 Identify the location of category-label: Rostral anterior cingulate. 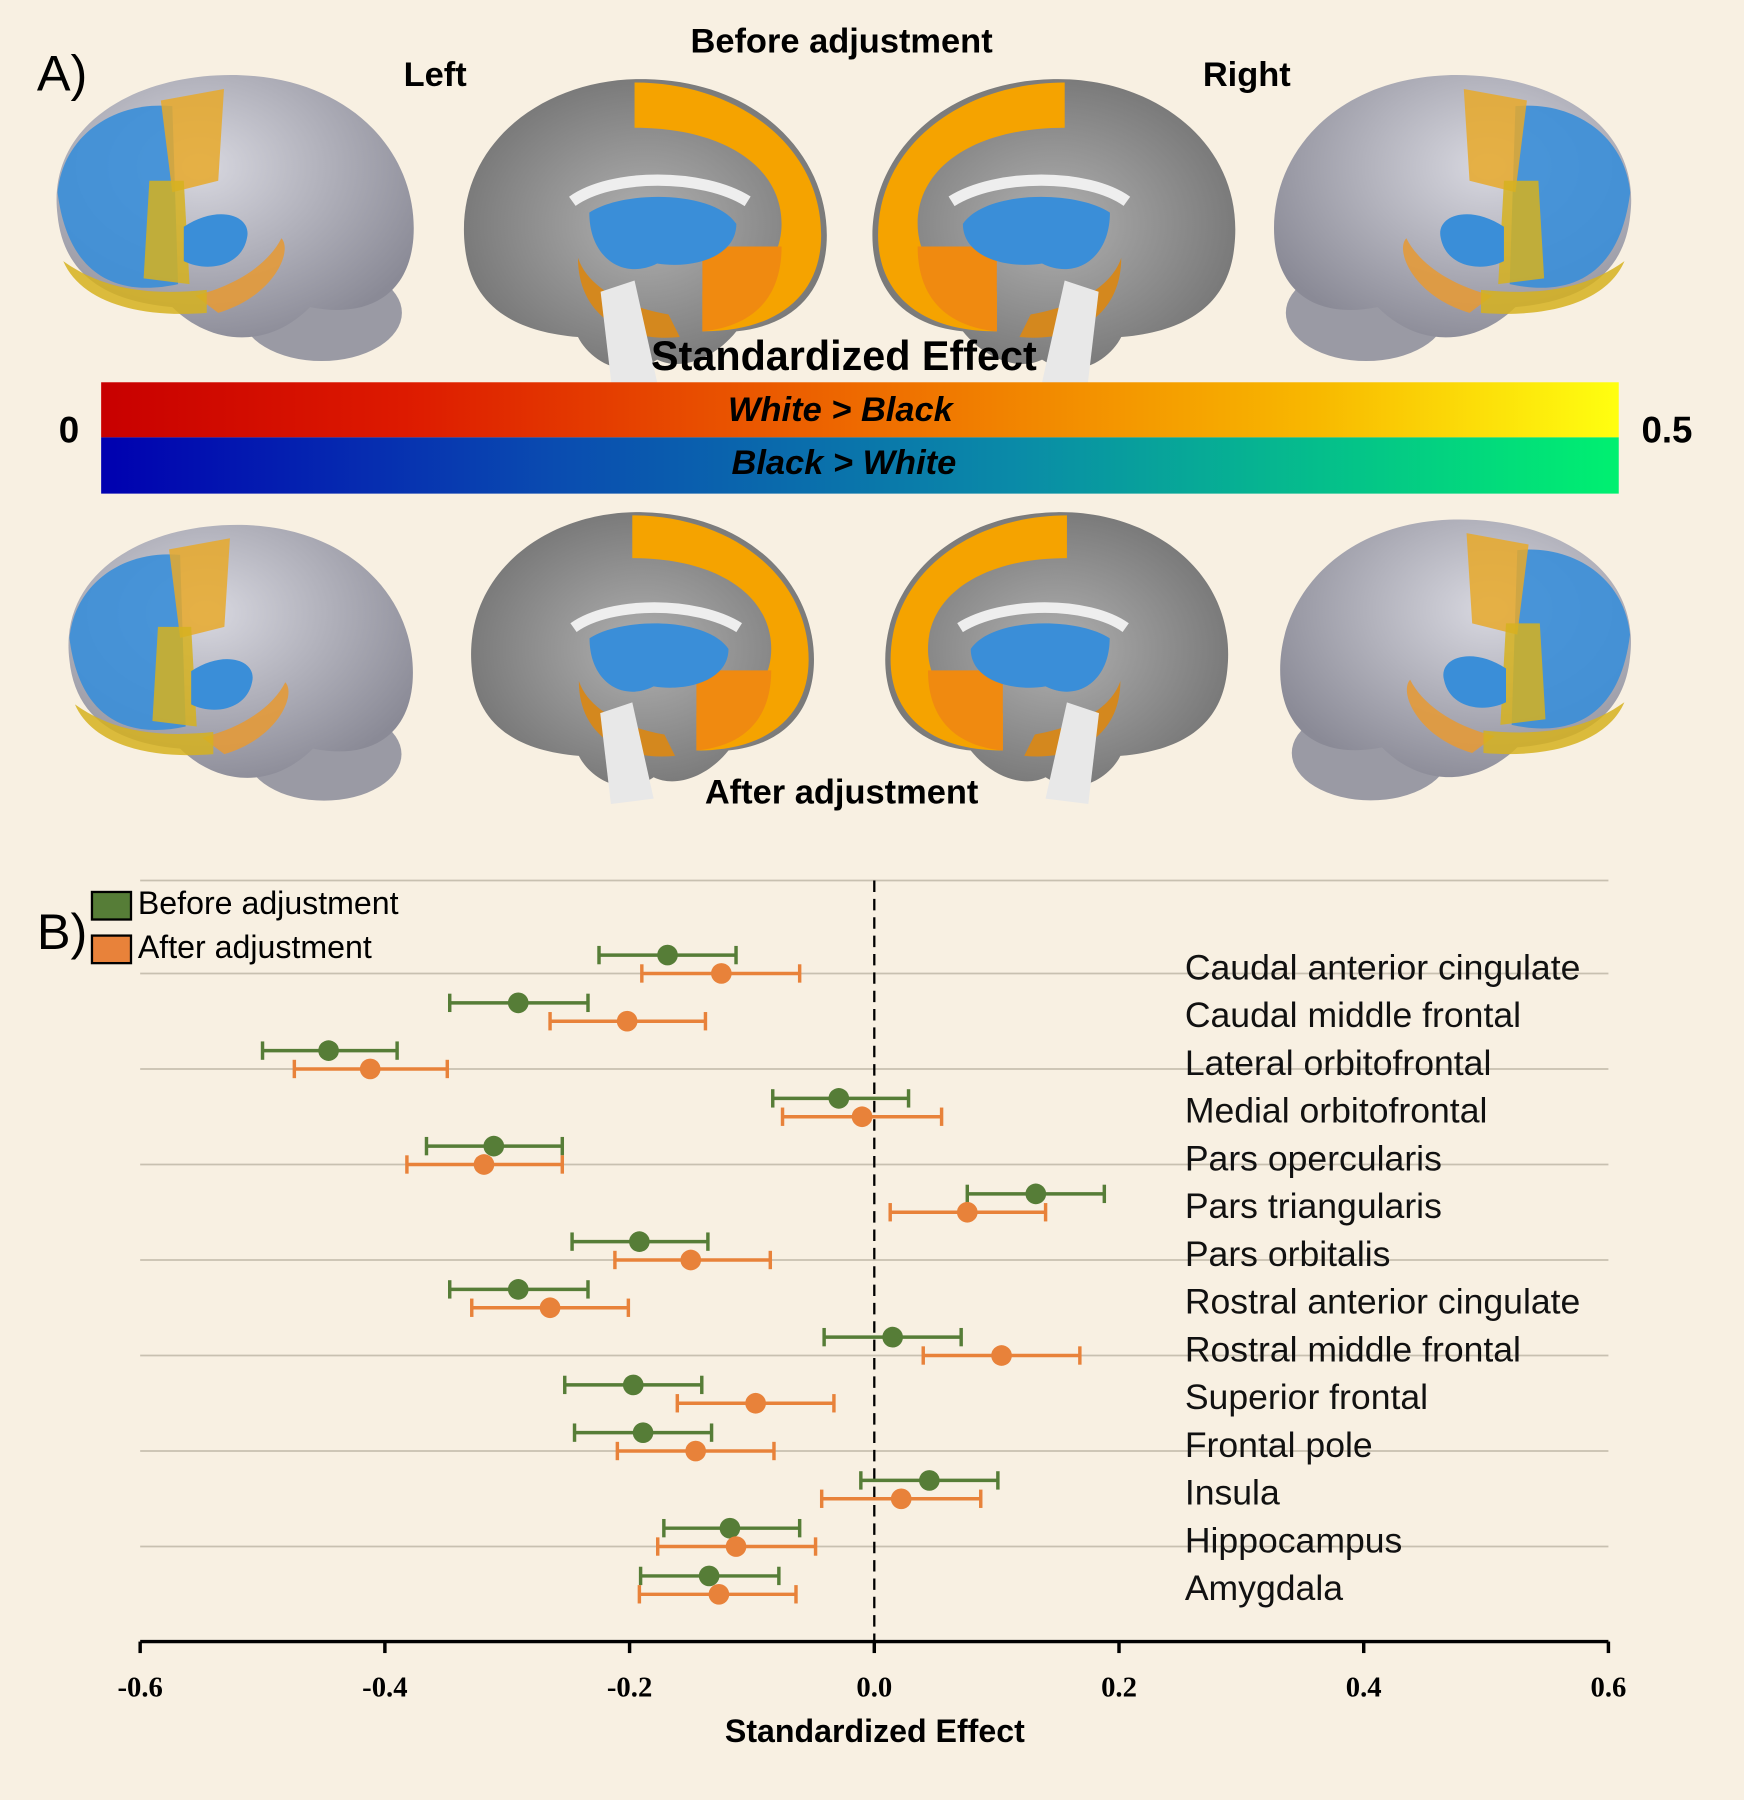
(1383, 1302).